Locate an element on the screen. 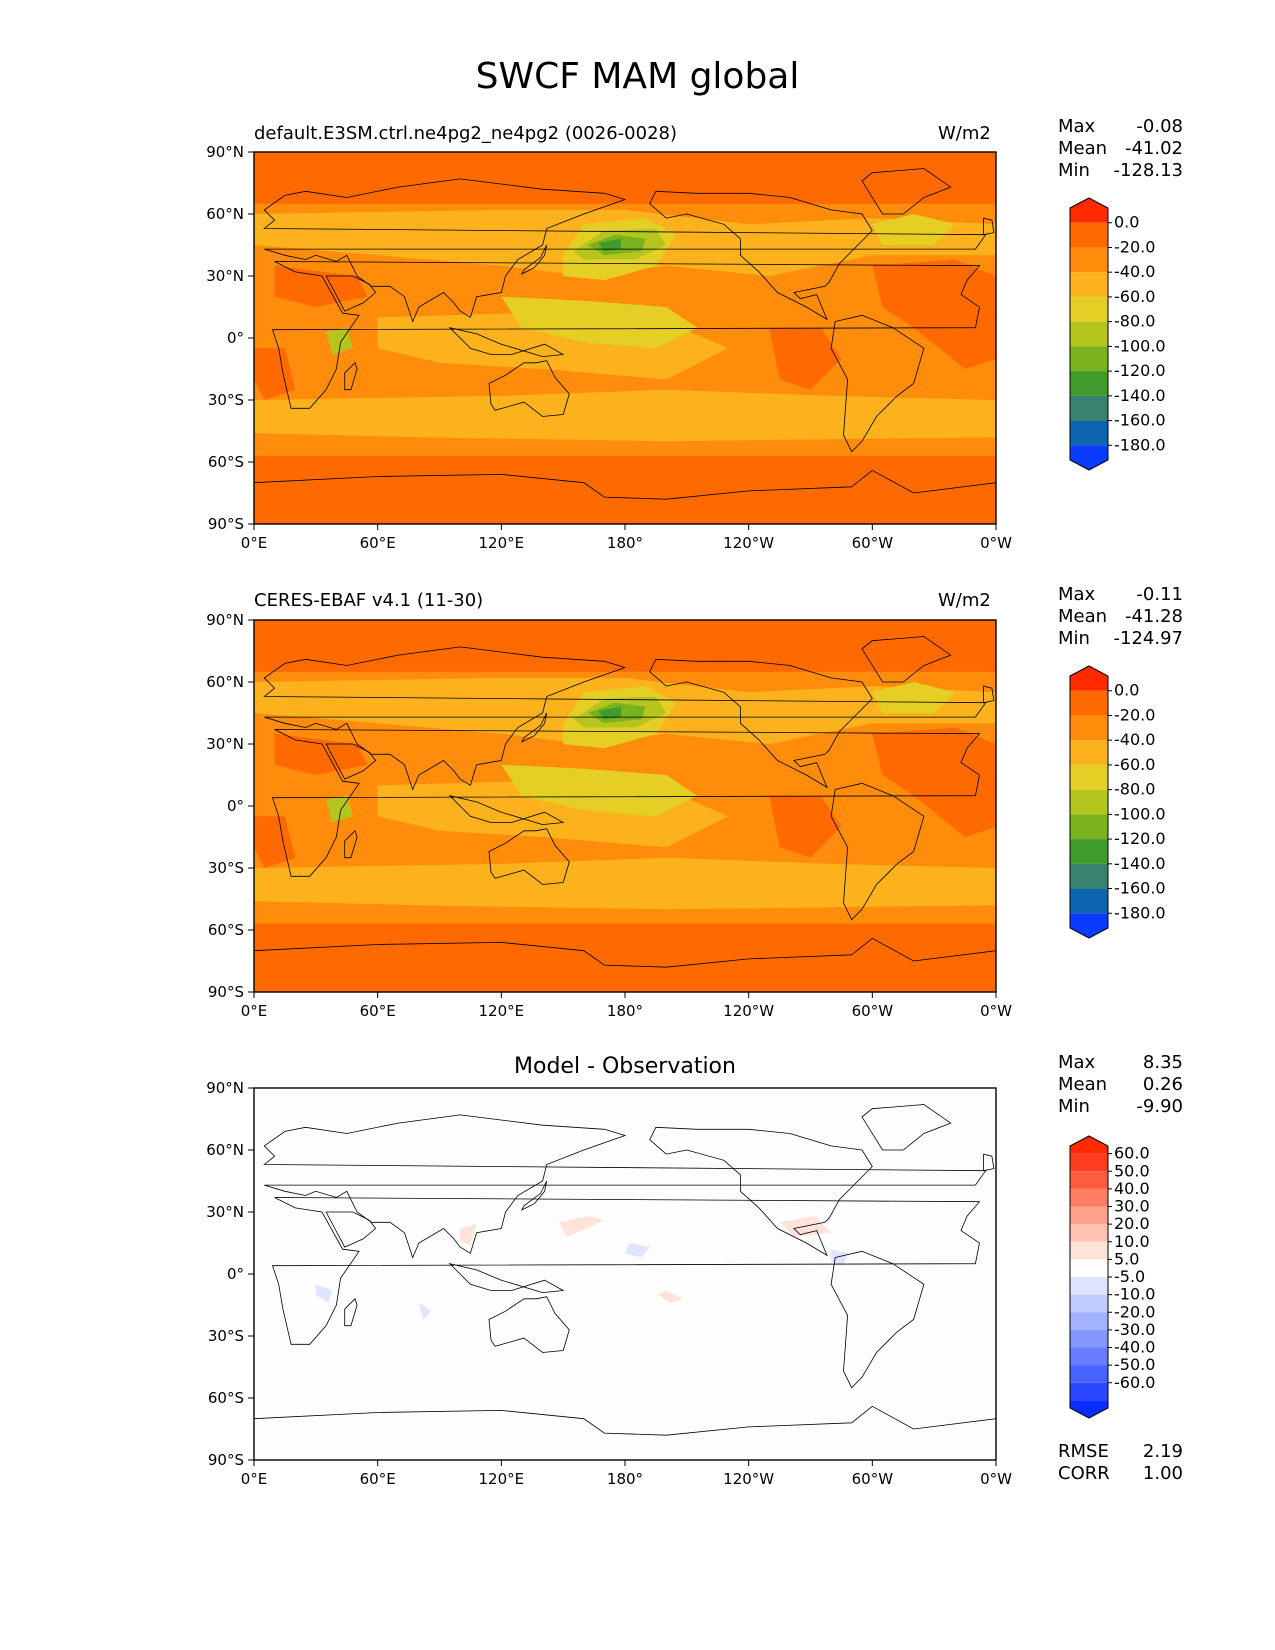  y-tick-label: 90°S is located at coordinates (226, 992).